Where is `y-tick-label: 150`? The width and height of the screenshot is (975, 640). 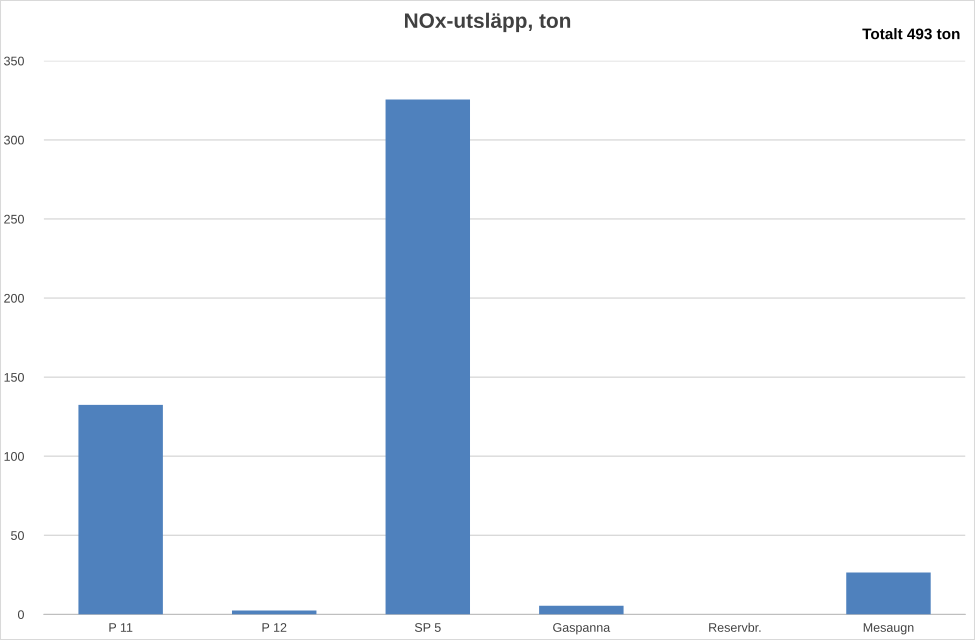
y-tick-label: 150 is located at coordinates (14, 377).